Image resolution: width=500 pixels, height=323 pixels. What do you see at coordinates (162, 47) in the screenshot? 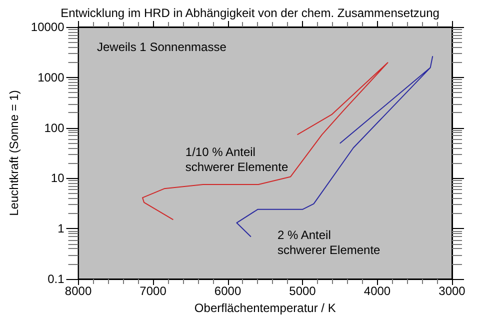
I see `annotation: Jeweils 1 Sonnenmasse` at bounding box center [162, 47].